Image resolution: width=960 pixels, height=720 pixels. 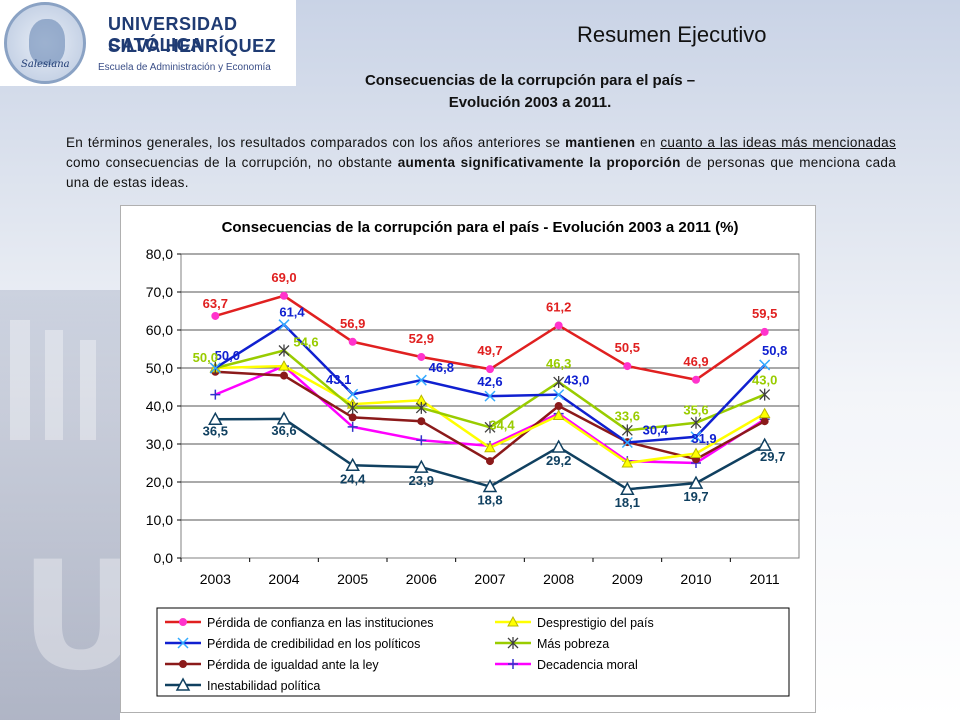 I want to click on y-tick-label: 40,0, so click(x=159, y=406).